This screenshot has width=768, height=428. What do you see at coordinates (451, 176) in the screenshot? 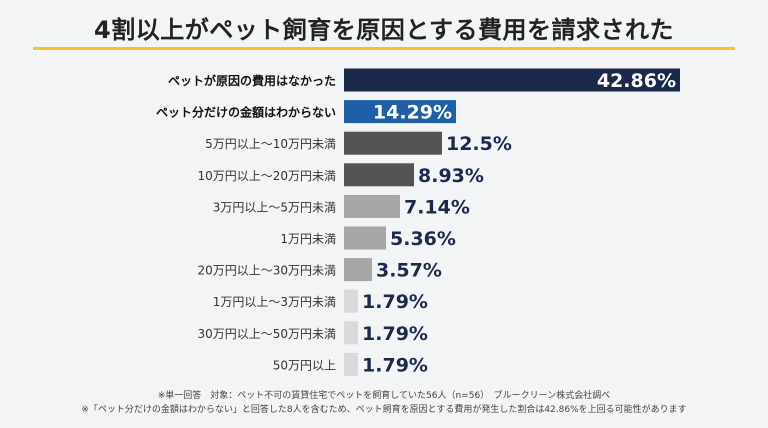
I see `value-label: 8.93%` at bounding box center [451, 176].